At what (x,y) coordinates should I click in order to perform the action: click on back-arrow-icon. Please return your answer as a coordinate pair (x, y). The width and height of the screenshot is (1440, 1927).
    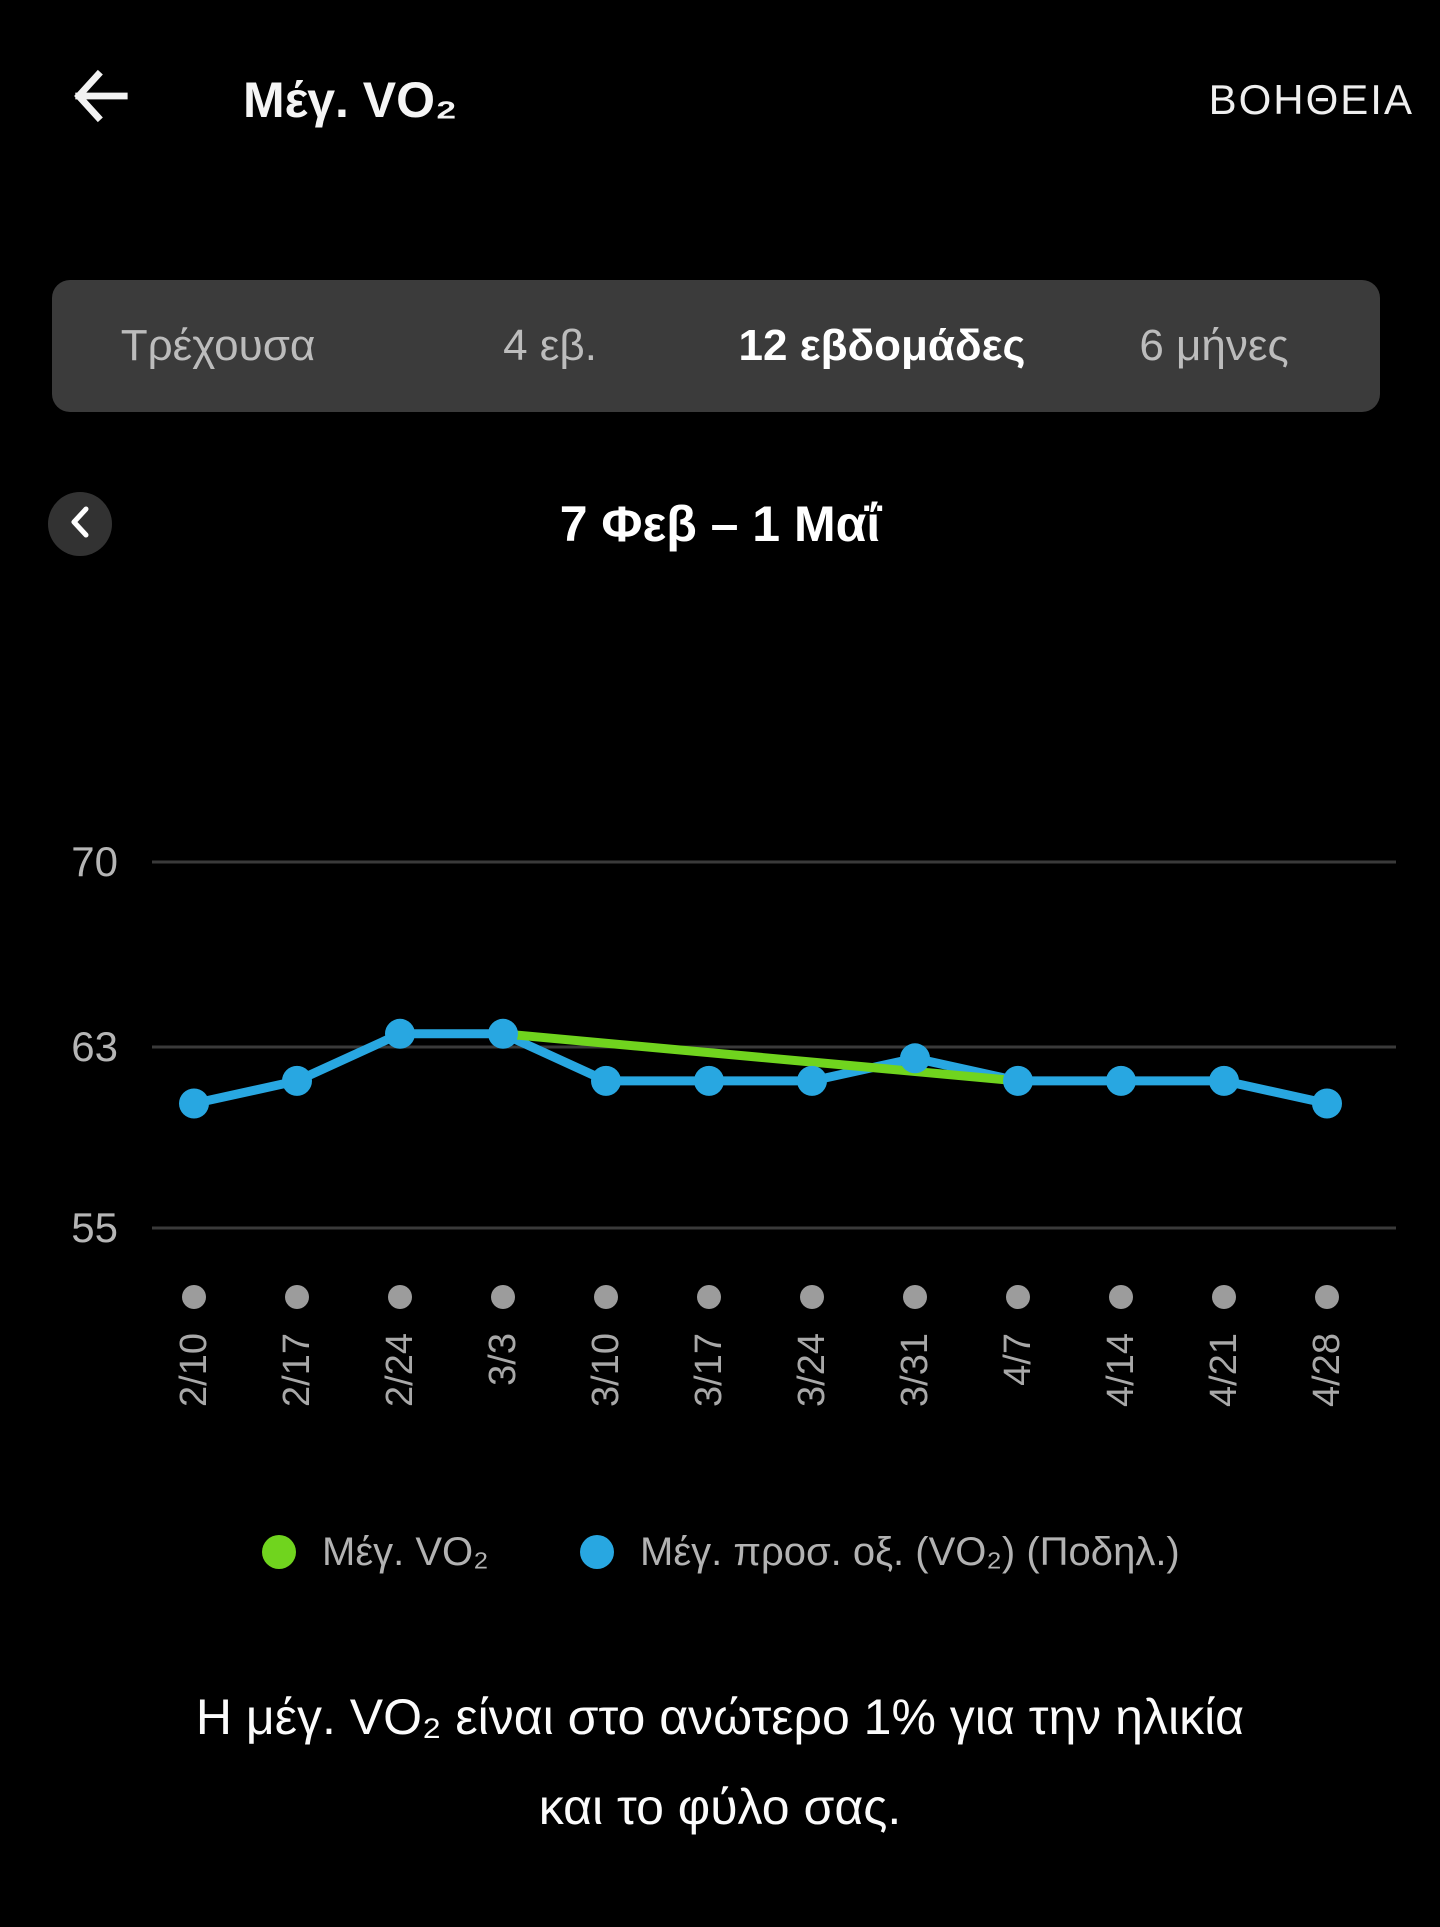
    Looking at the image, I should click on (100, 98).